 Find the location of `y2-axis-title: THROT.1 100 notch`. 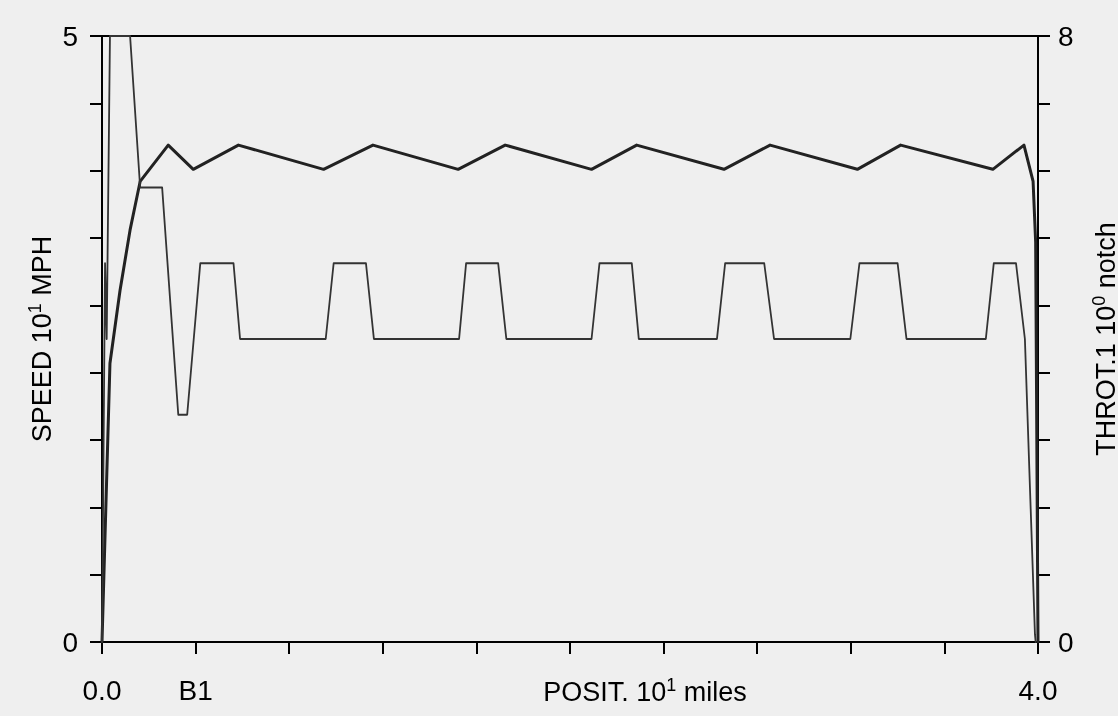

y2-axis-title: THROT.1 100 notch is located at coordinates (1103, 339).